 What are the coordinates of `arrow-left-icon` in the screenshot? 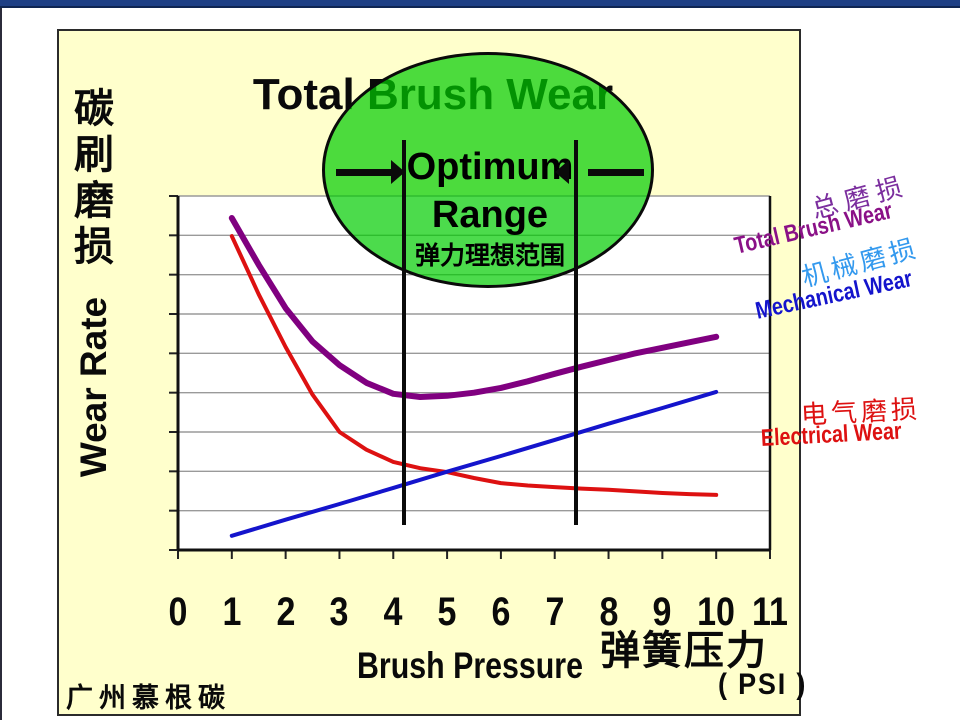 It's located at (616, 172).